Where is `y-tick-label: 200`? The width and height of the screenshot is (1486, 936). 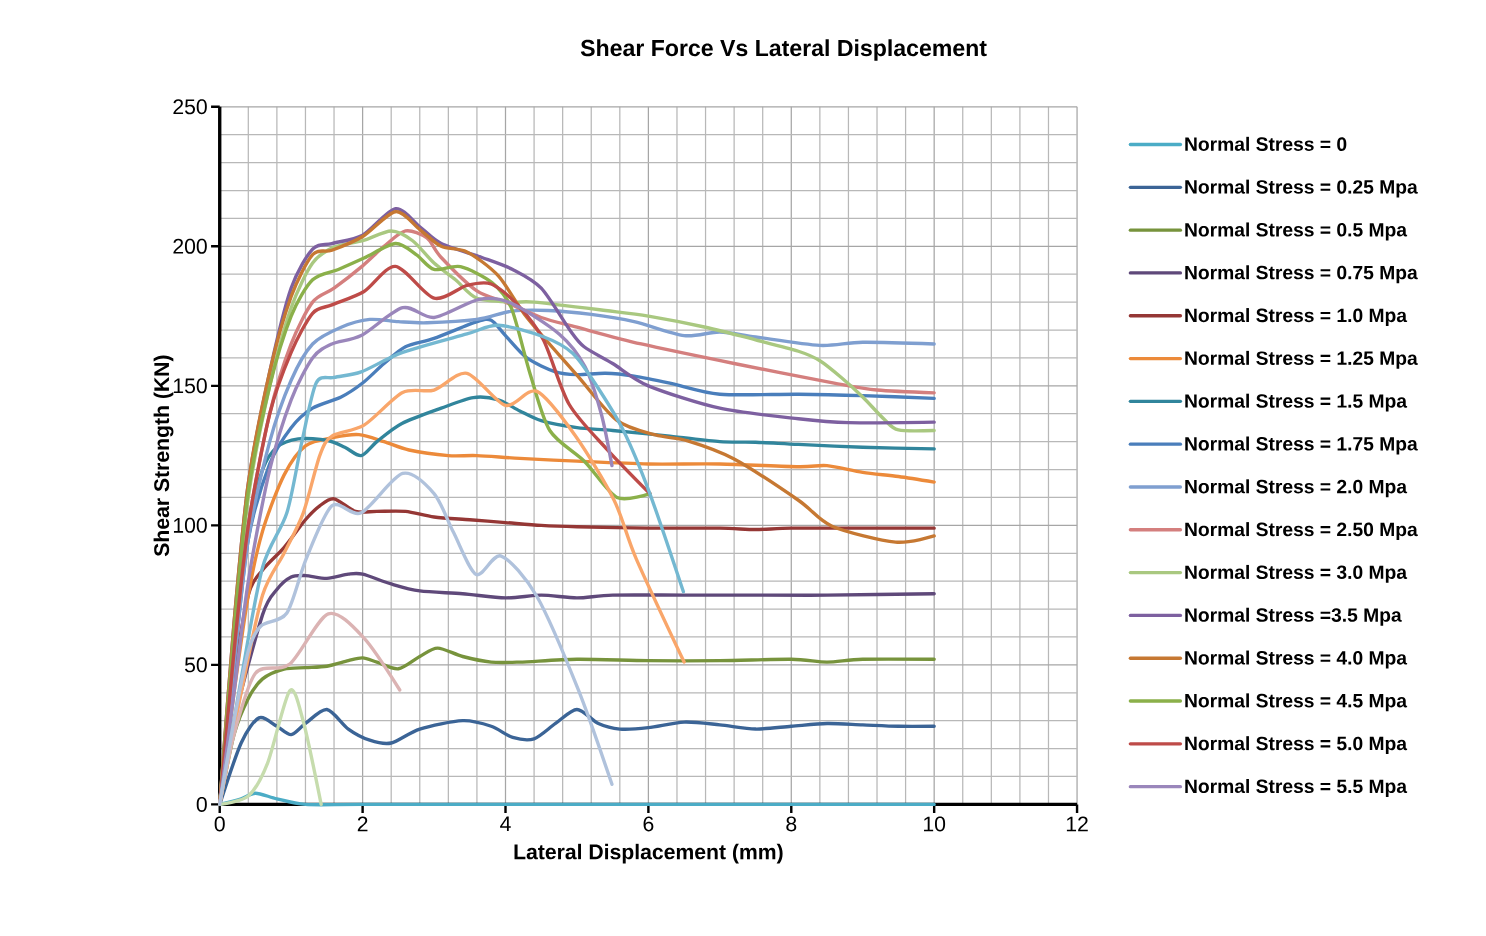
y-tick-label: 200 is located at coordinates (190, 246).